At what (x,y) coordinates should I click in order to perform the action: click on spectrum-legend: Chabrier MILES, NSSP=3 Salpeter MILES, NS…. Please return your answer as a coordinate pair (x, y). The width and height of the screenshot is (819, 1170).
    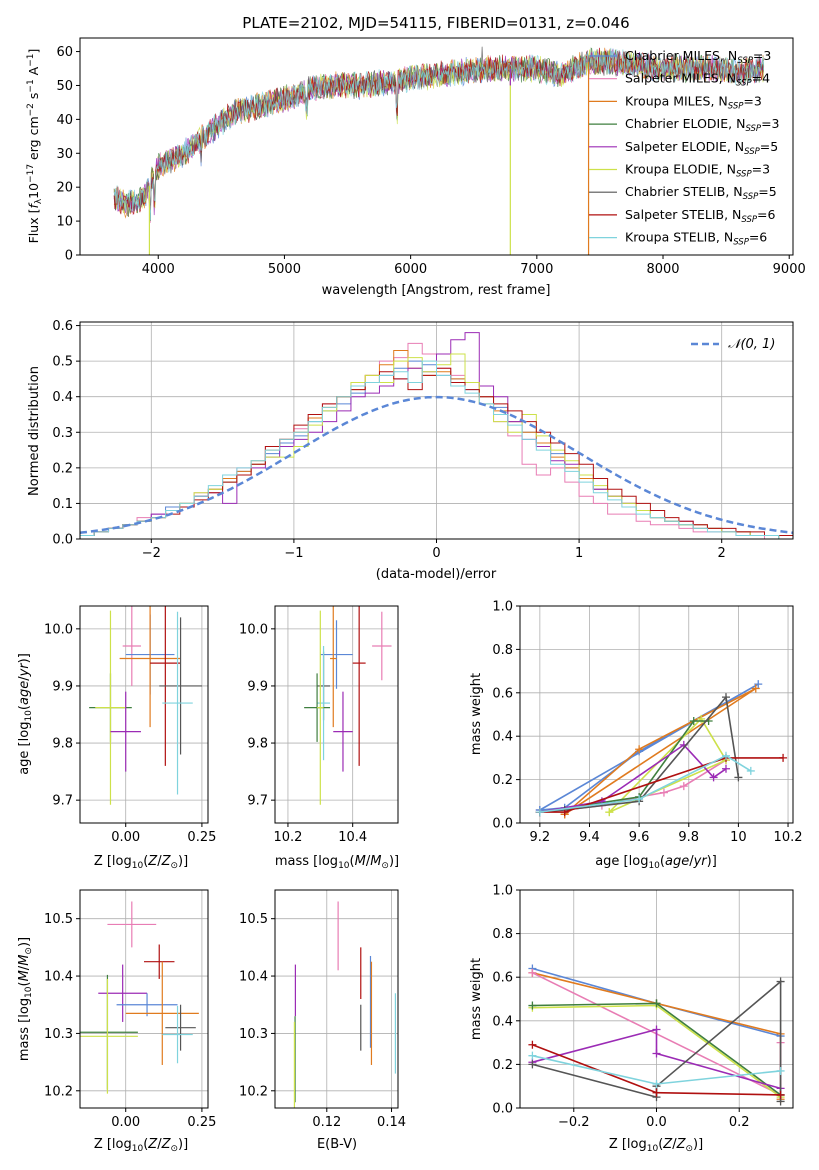
    Looking at the image, I should click on (684, 148).